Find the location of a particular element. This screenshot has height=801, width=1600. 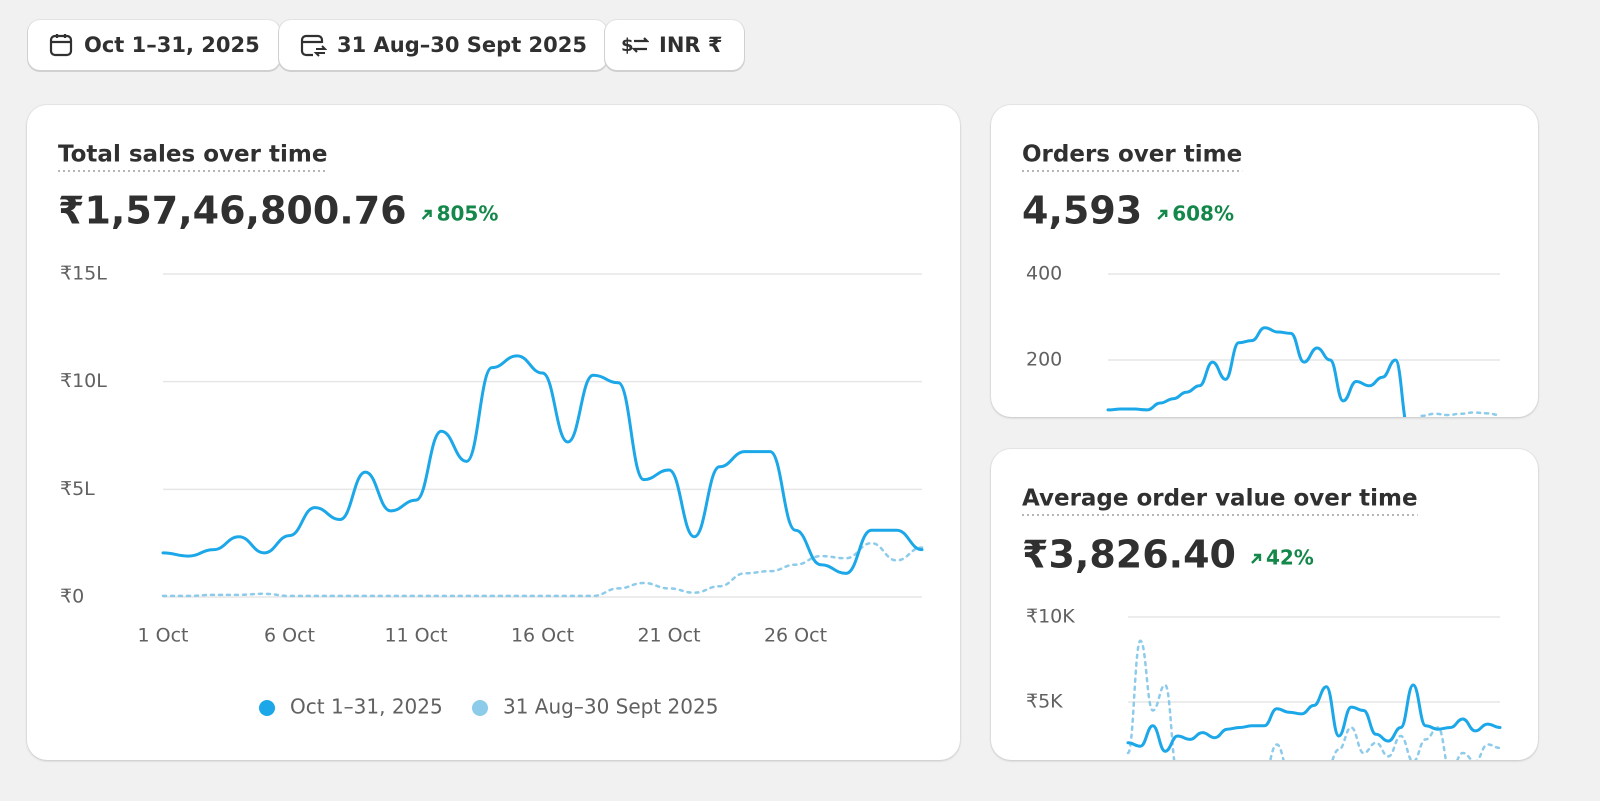

y-tick-label: ₹10K is located at coordinates (1050, 617).